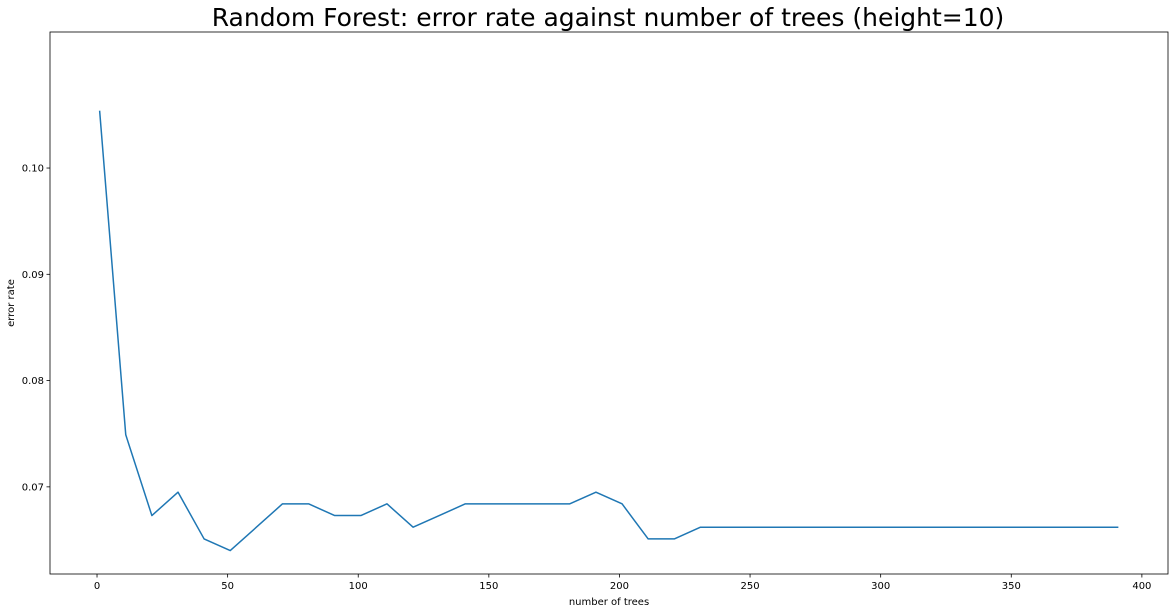  What do you see at coordinates (750, 586) in the screenshot?
I see `x-tick-label: 250` at bounding box center [750, 586].